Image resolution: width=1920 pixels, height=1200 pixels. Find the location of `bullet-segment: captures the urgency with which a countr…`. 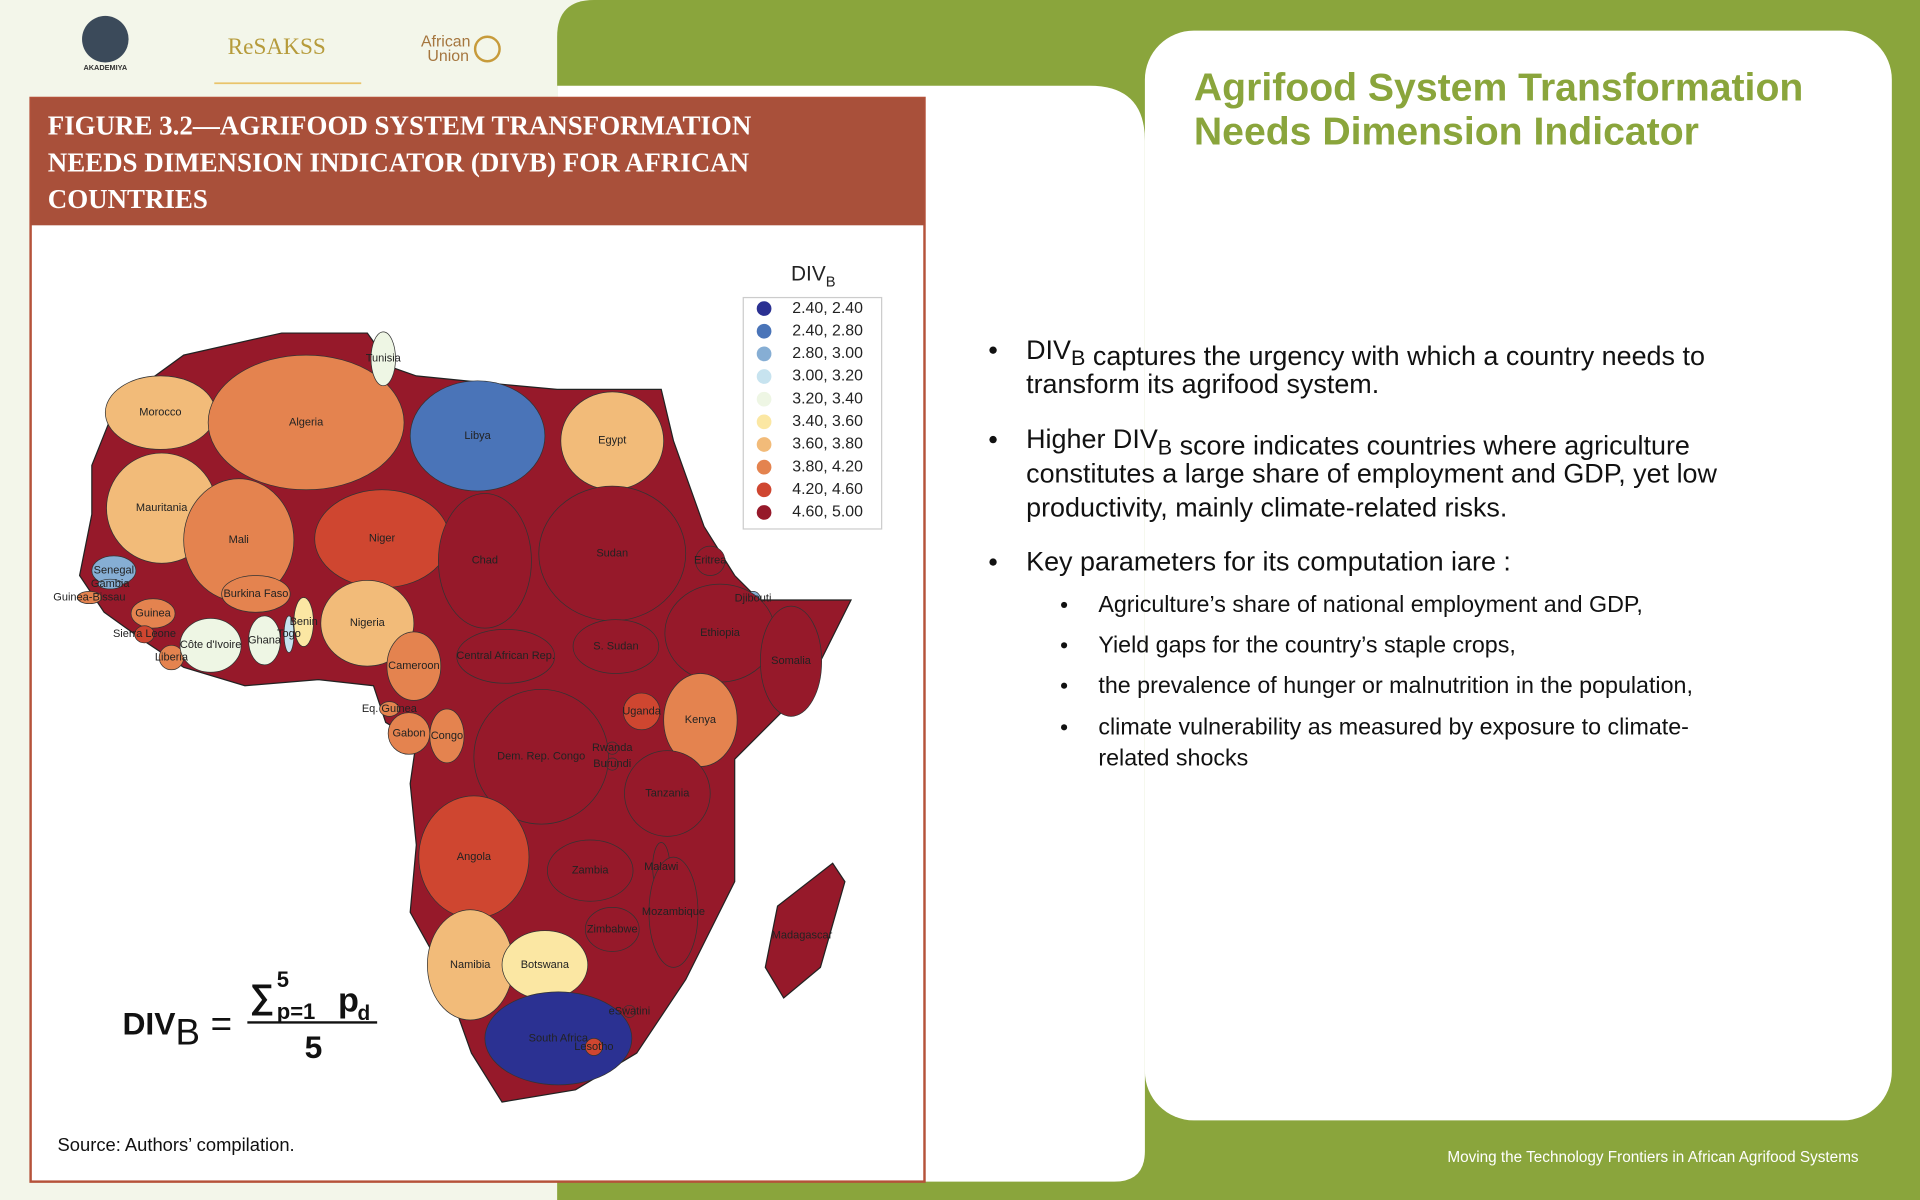

bullet-segment: captures the urgency with which a countr… is located at coordinates (1395, 356).